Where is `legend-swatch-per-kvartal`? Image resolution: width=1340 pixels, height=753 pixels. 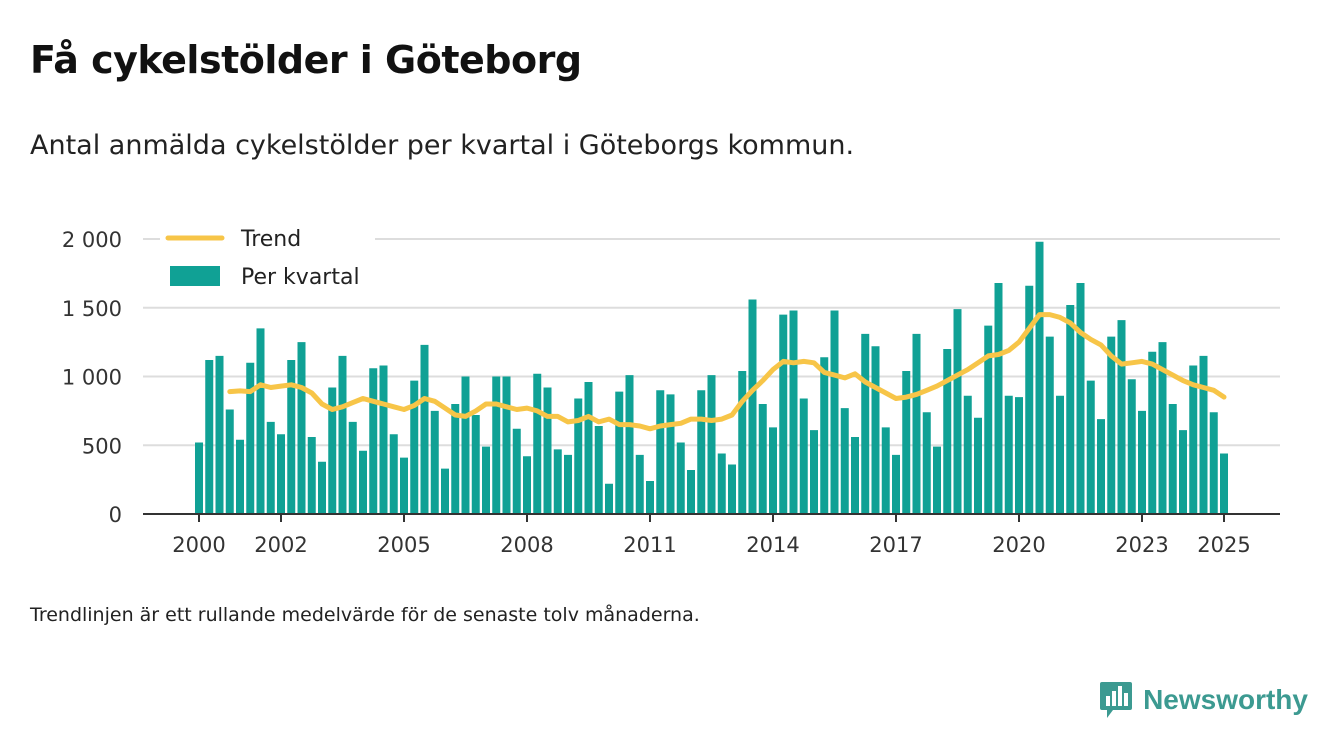 legend-swatch-per-kvartal is located at coordinates (195, 276).